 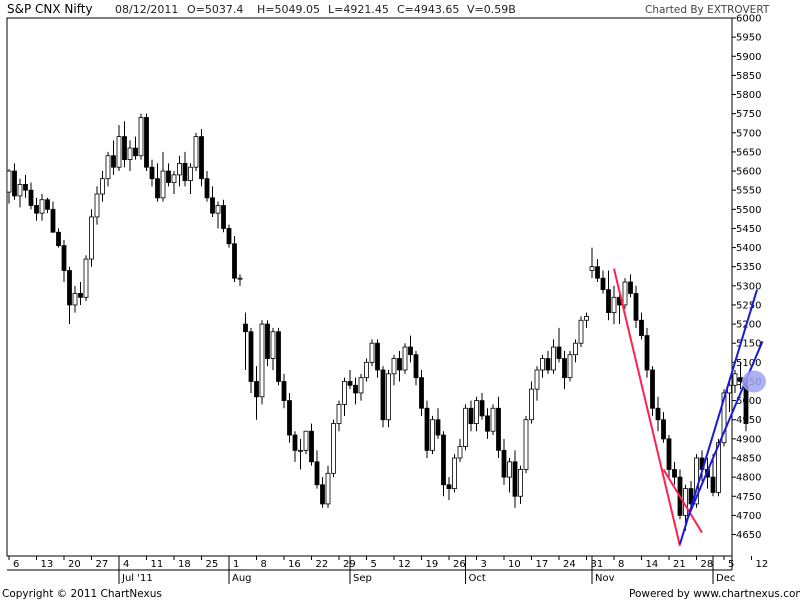 What do you see at coordinates (16, 564) in the screenshot?
I see `x-tick-label: 6` at bounding box center [16, 564].